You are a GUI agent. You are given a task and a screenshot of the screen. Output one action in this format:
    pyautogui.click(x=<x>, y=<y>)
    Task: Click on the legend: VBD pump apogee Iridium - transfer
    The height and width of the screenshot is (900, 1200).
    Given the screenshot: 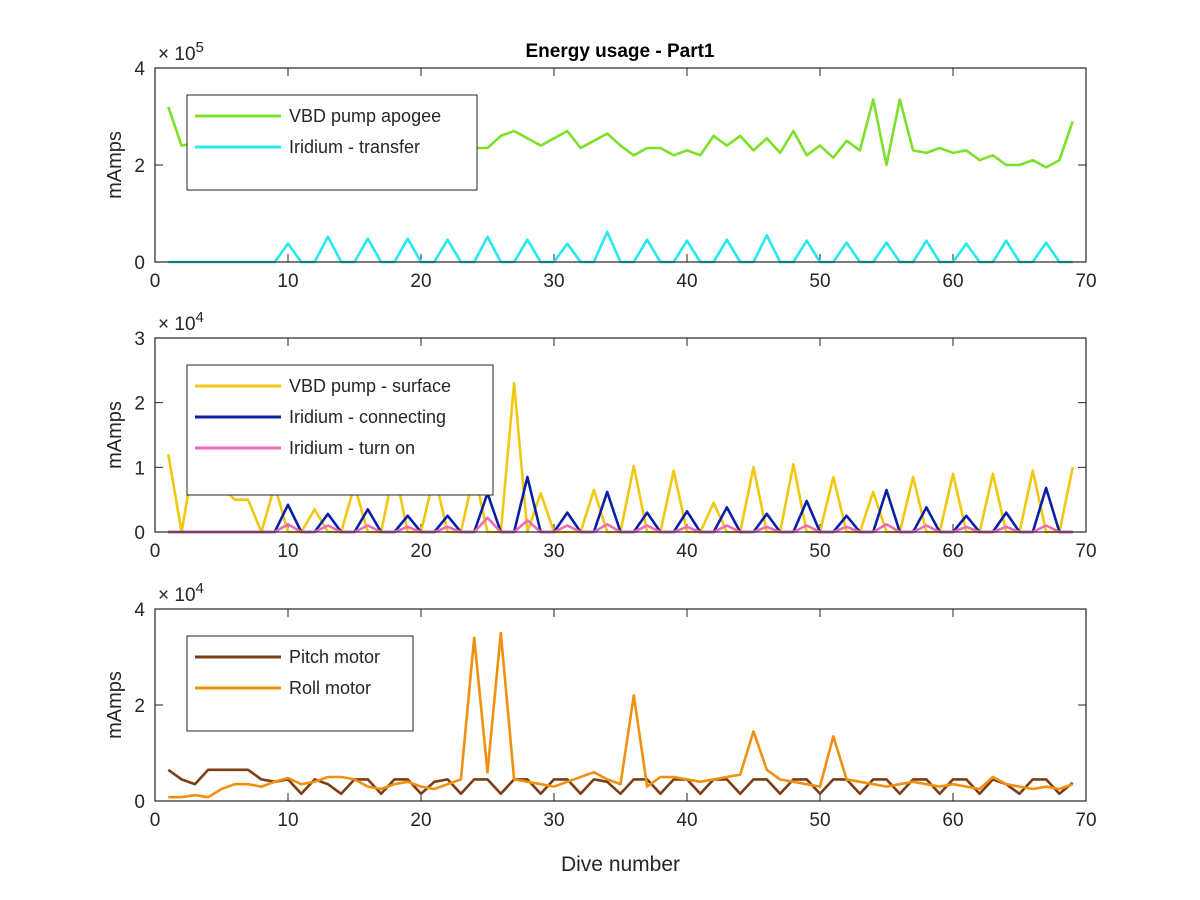 What is the action you would take?
    pyautogui.click(x=332, y=142)
    